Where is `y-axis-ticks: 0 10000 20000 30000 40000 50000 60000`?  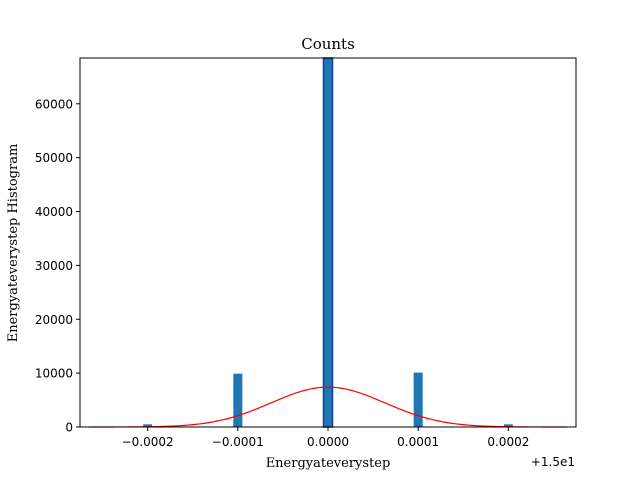
y-axis-ticks: 0 10000 20000 30000 40000 50000 60000 is located at coordinates (57, 266).